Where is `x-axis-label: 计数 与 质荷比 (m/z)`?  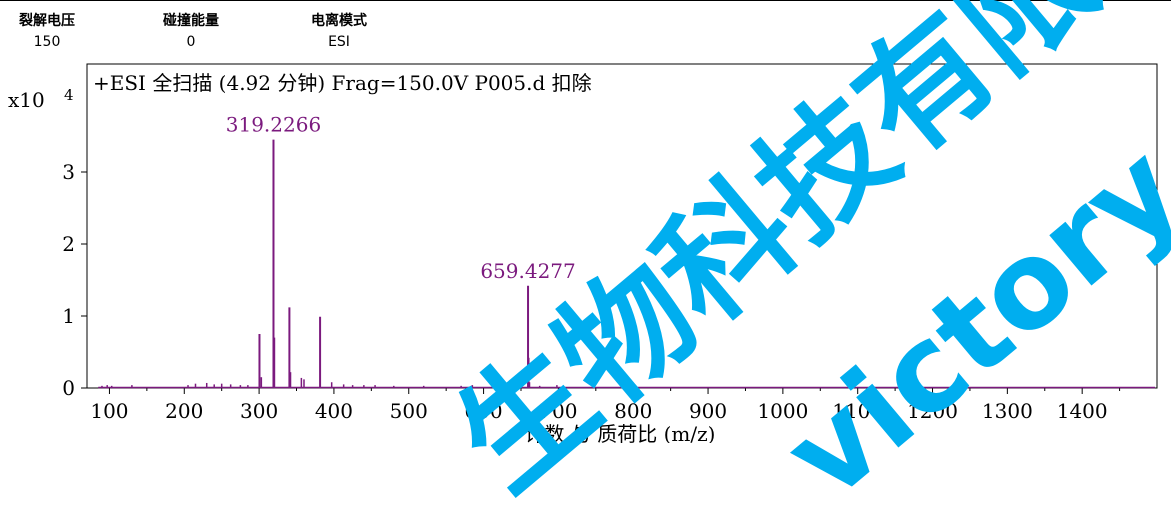 x-axis-label: 计数 与 质荷比 (m/z) is located at coordinates (620, 432).